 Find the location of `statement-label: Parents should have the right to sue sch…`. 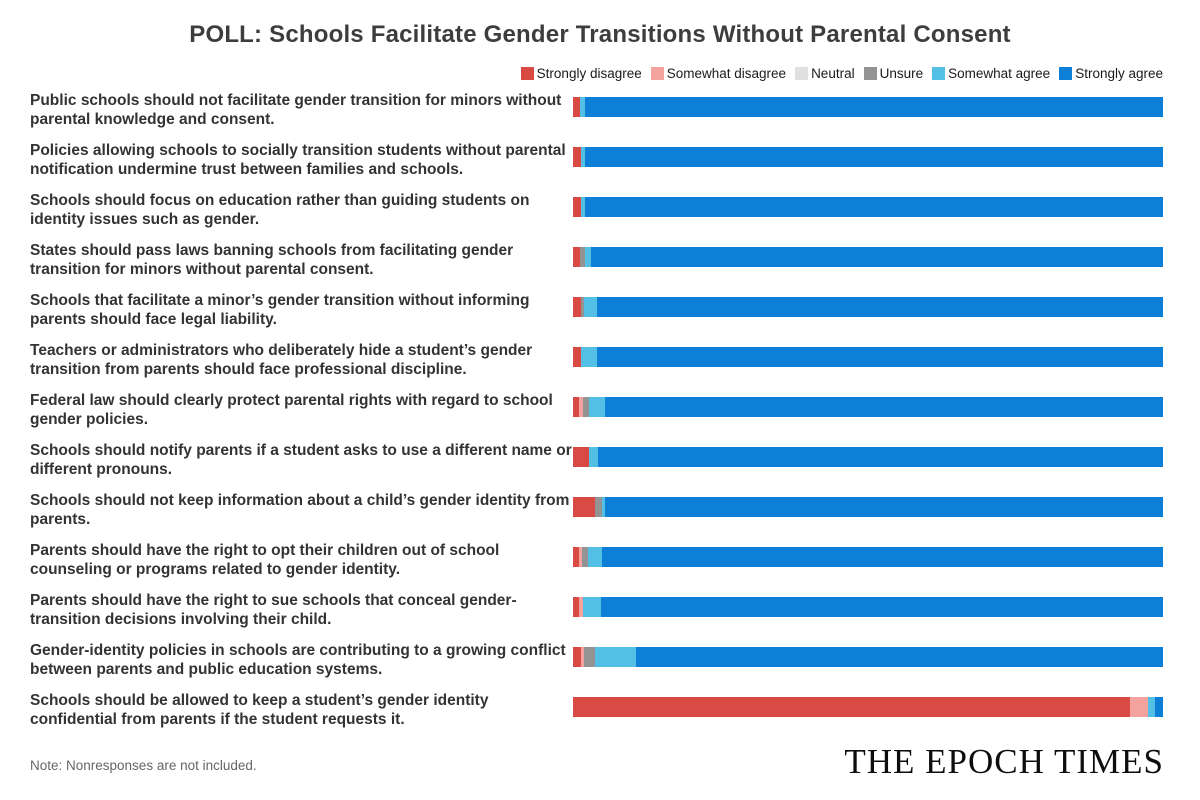

statement-label: Parents should have the right to sue sch… is located at coordinates (273, 610).